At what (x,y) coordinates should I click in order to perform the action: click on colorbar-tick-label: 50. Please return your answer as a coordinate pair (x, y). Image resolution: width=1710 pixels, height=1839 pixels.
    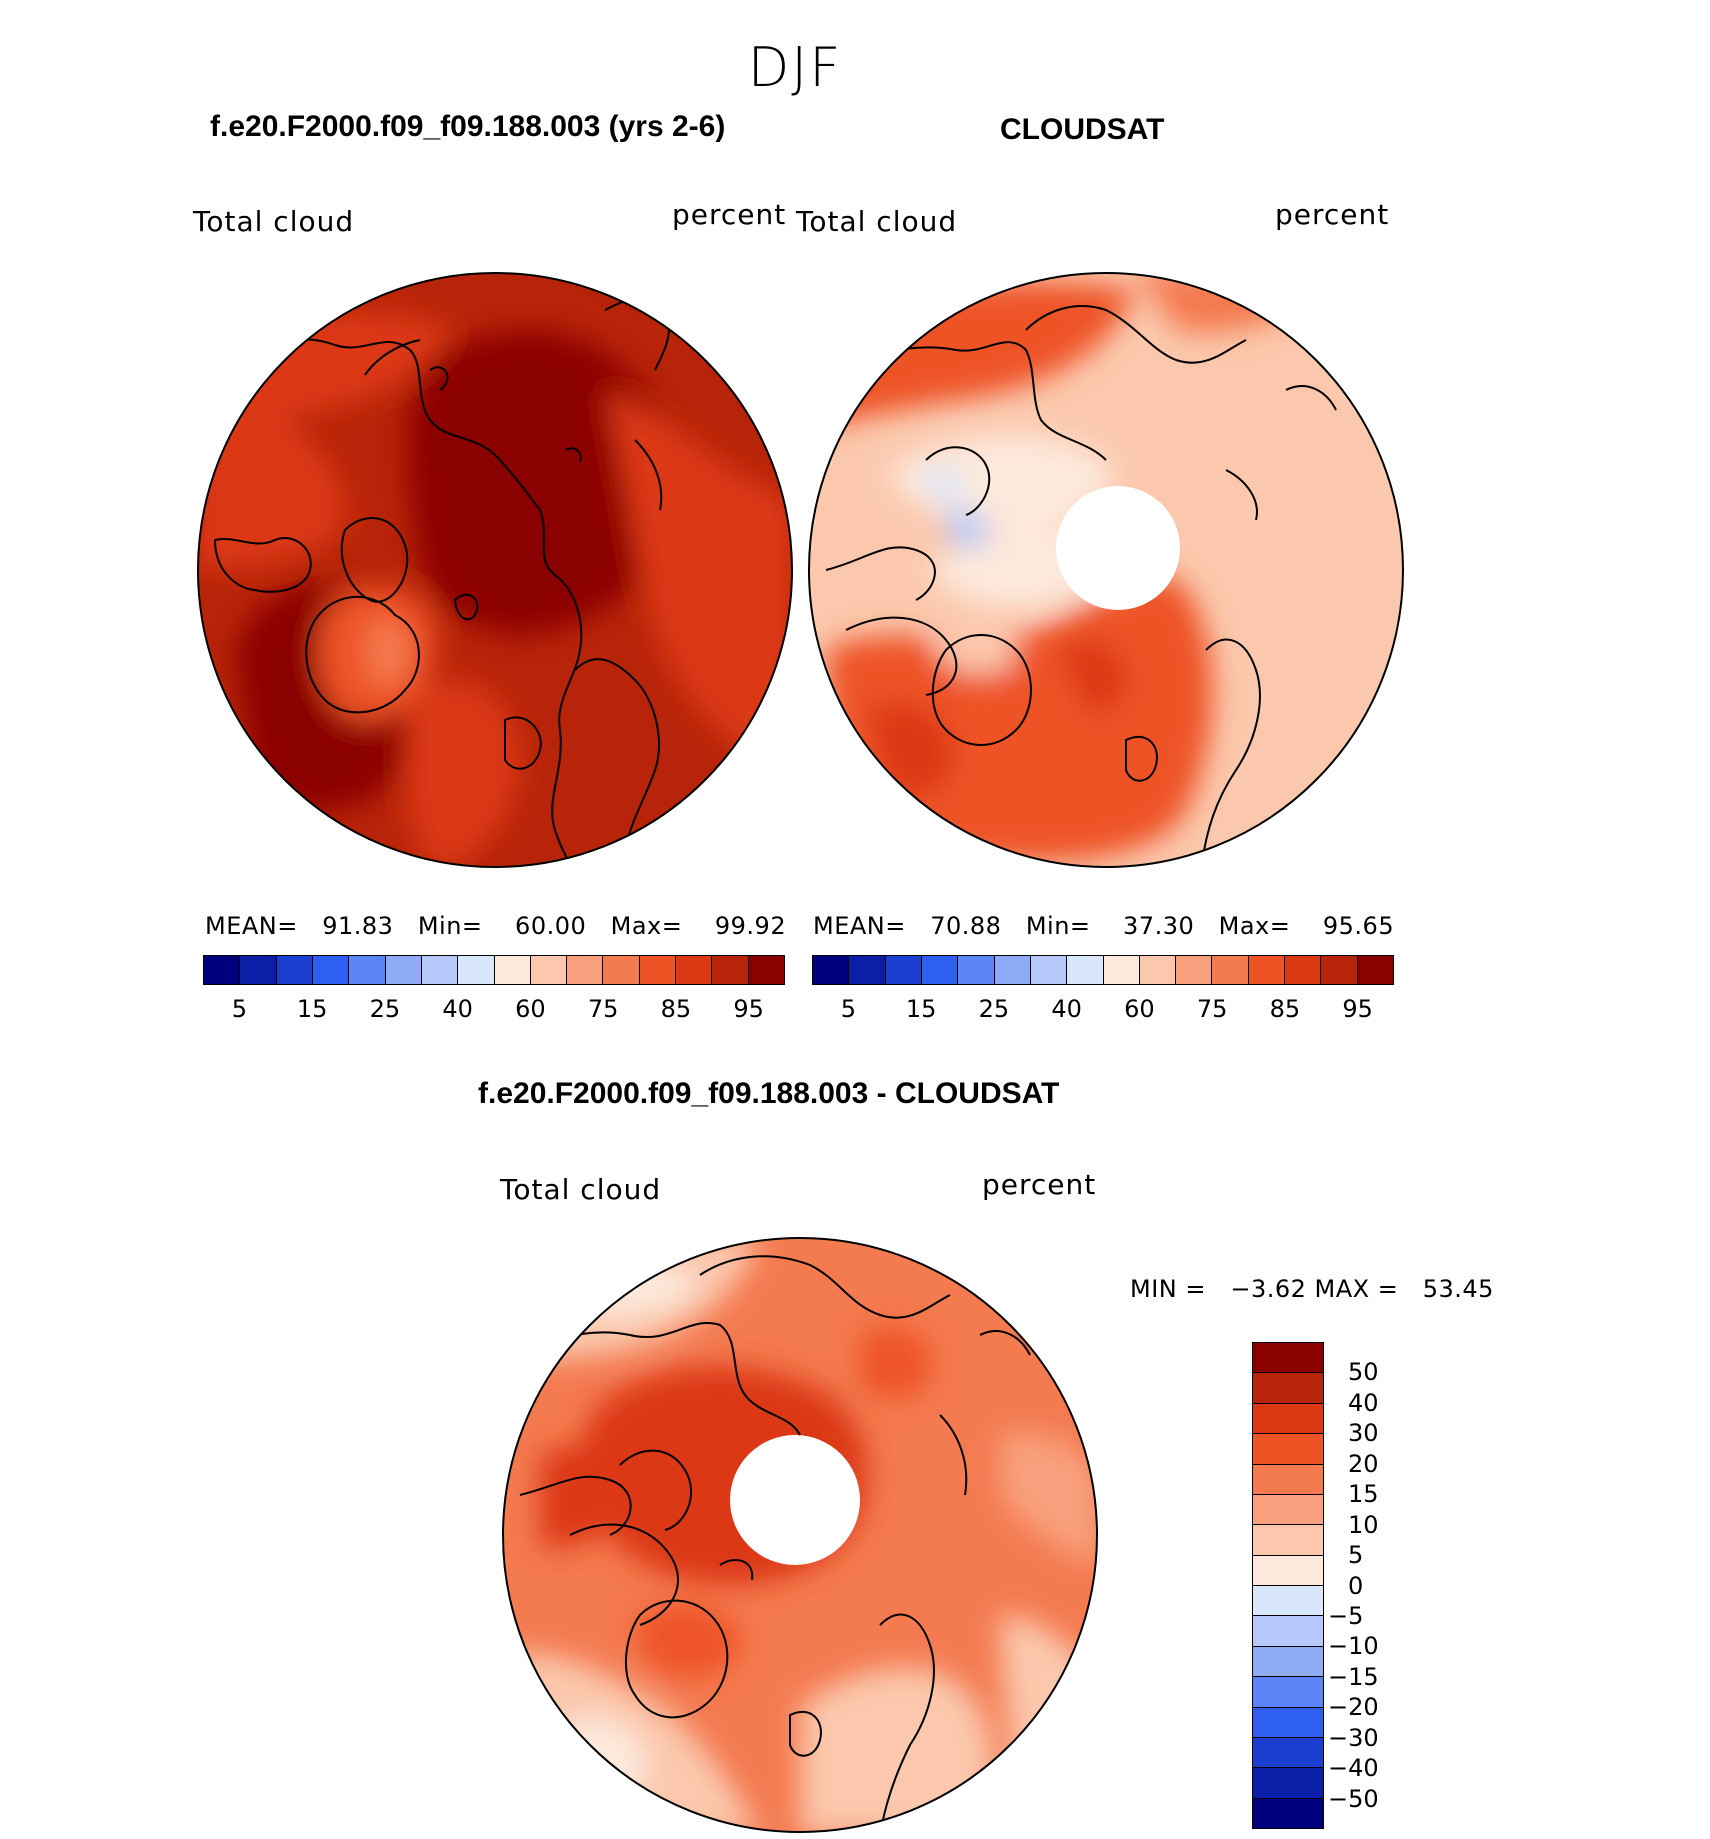
    Looking at the image, I should click on (1363, 1372).